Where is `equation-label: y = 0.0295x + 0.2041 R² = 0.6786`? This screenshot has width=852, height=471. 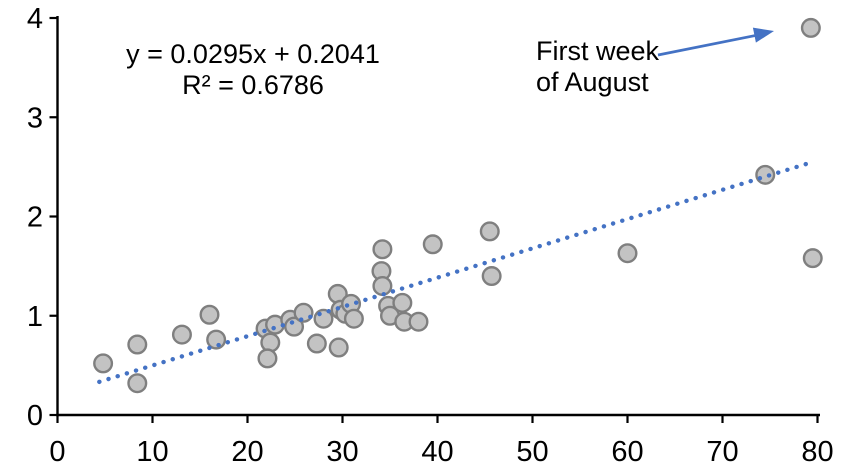
equation-label: y = 0.0295x + 0.2041 R² = 0.6786 is located at coordinates (253, 69).